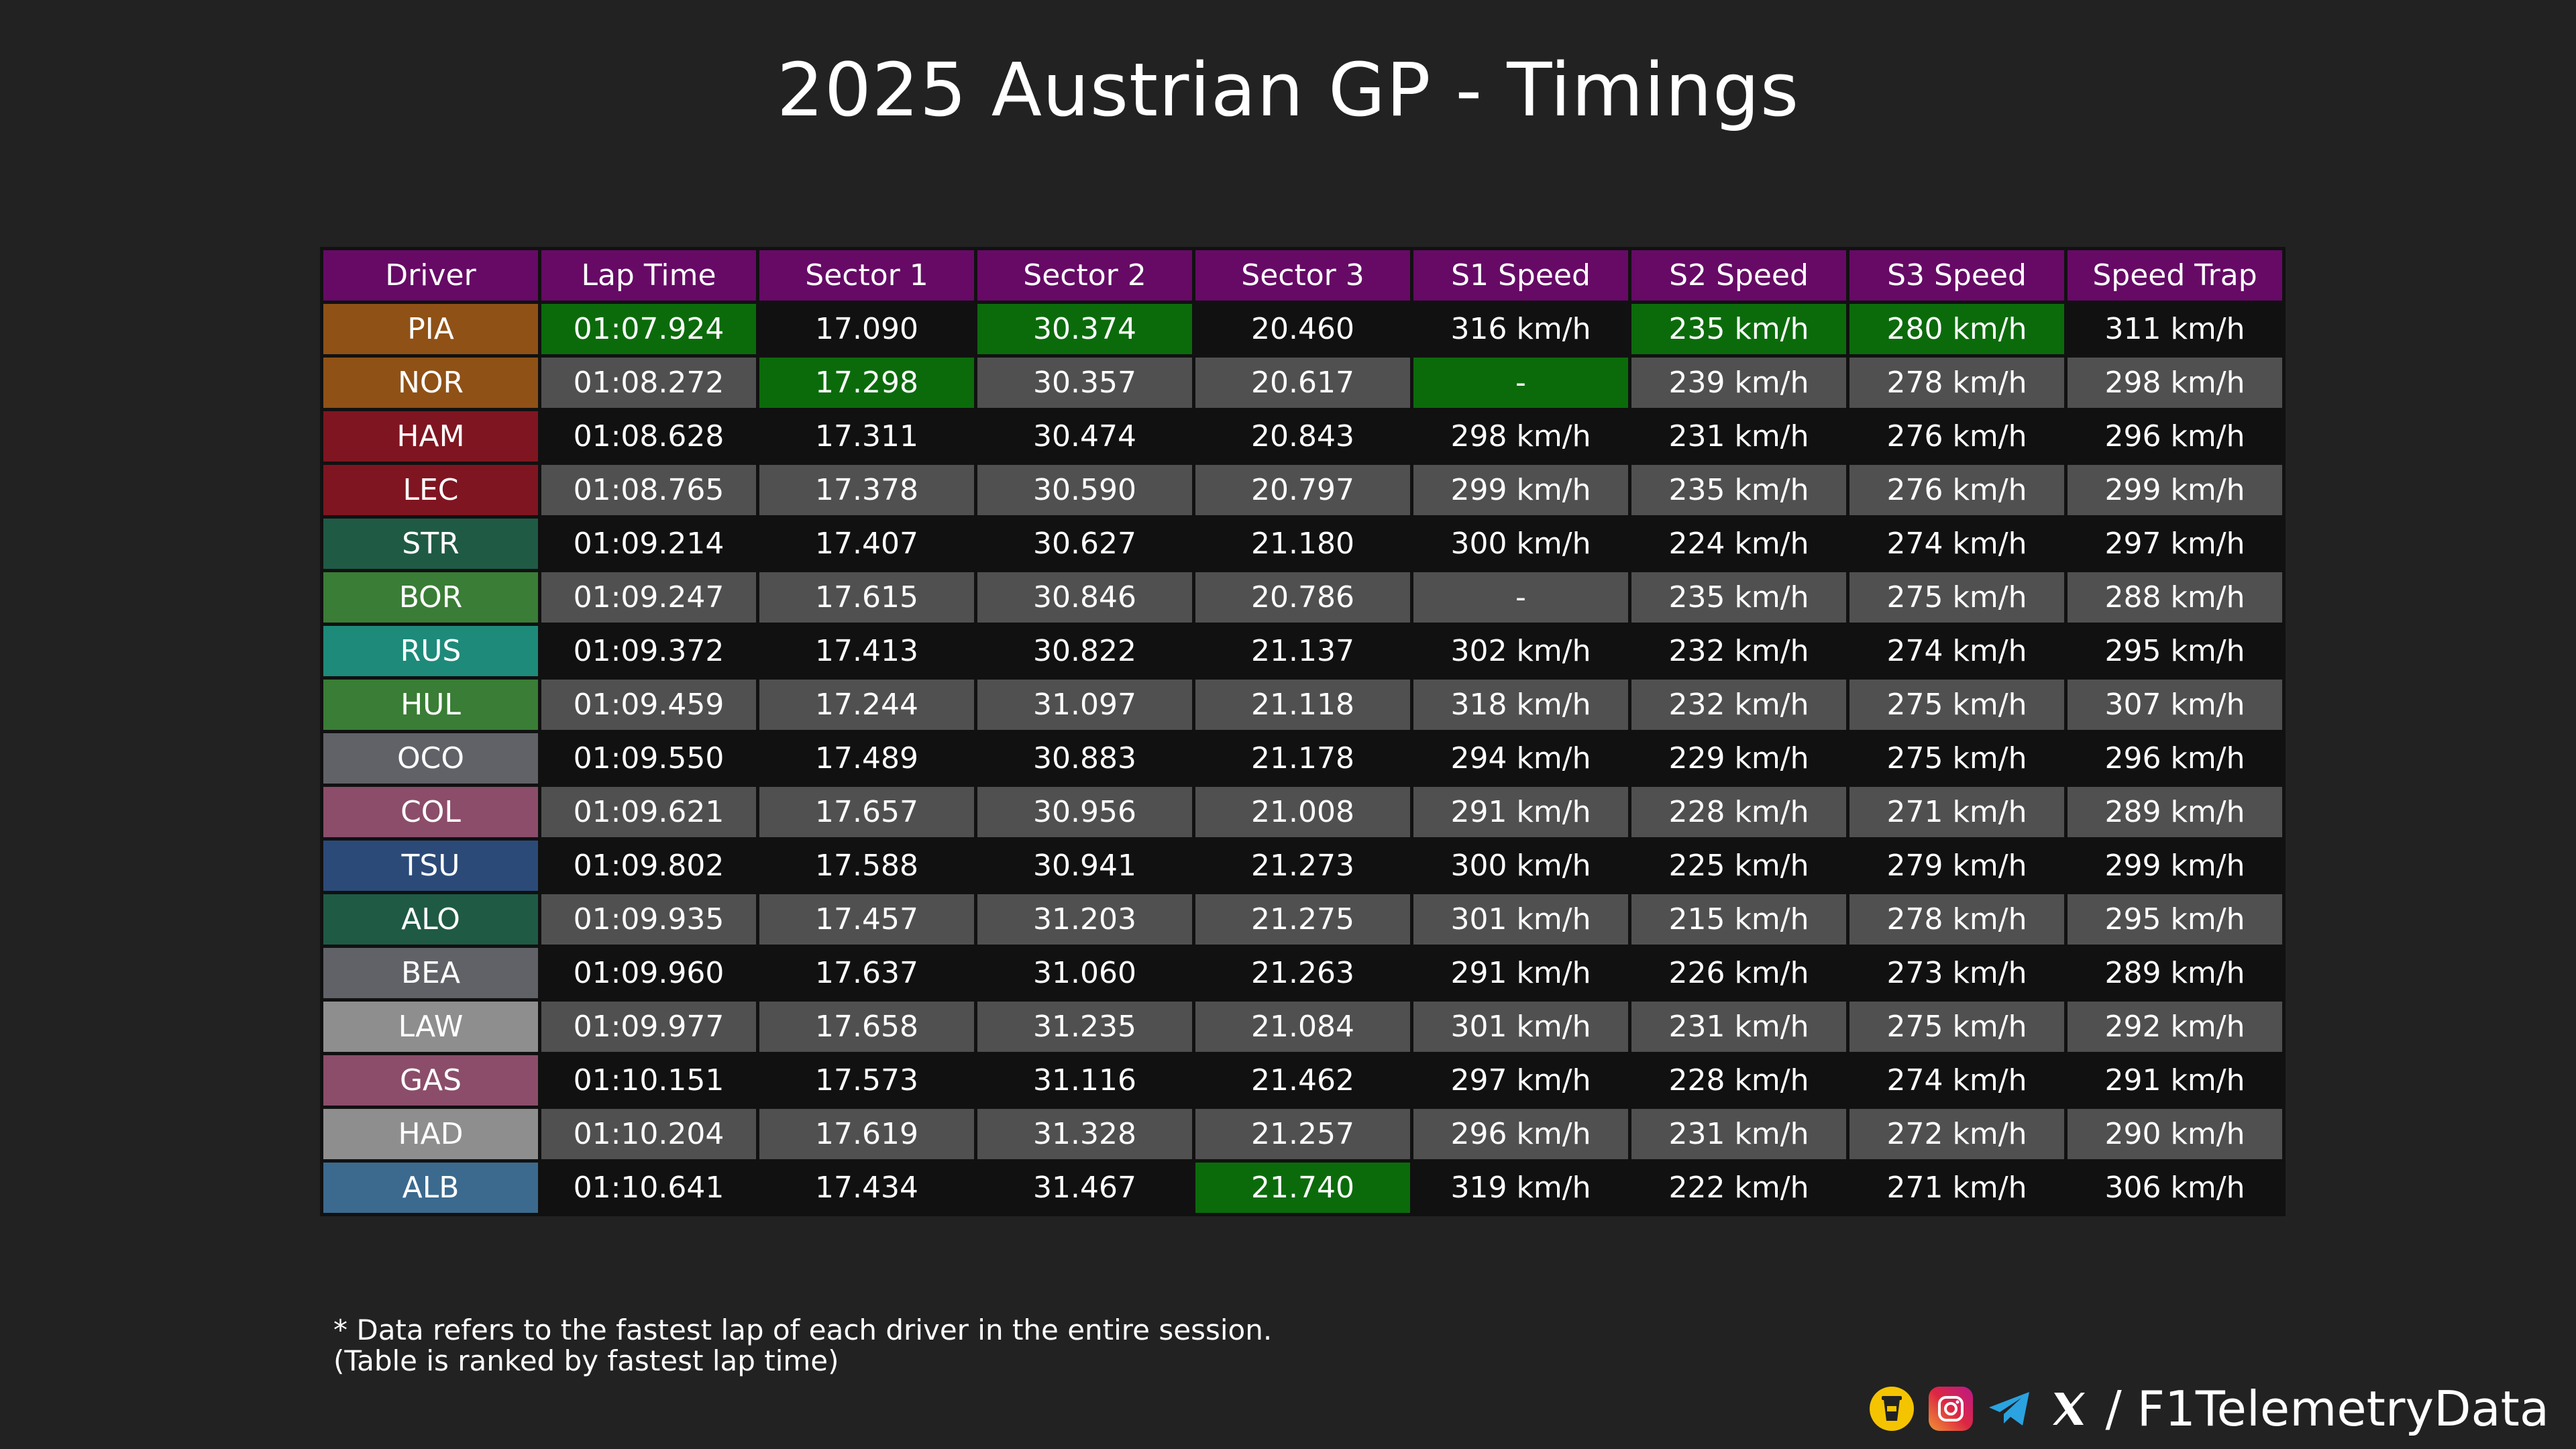 The height and width of the screenshot is (1449, 2576). Describe the element at coordinates (430, 329) in the screenshot. I see `driver-cell: PIA` at that location.